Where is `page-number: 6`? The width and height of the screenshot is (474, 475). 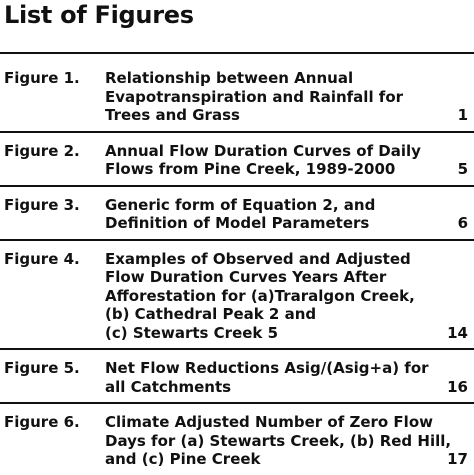
page-number: 6 is located at coordinates (462, 223).